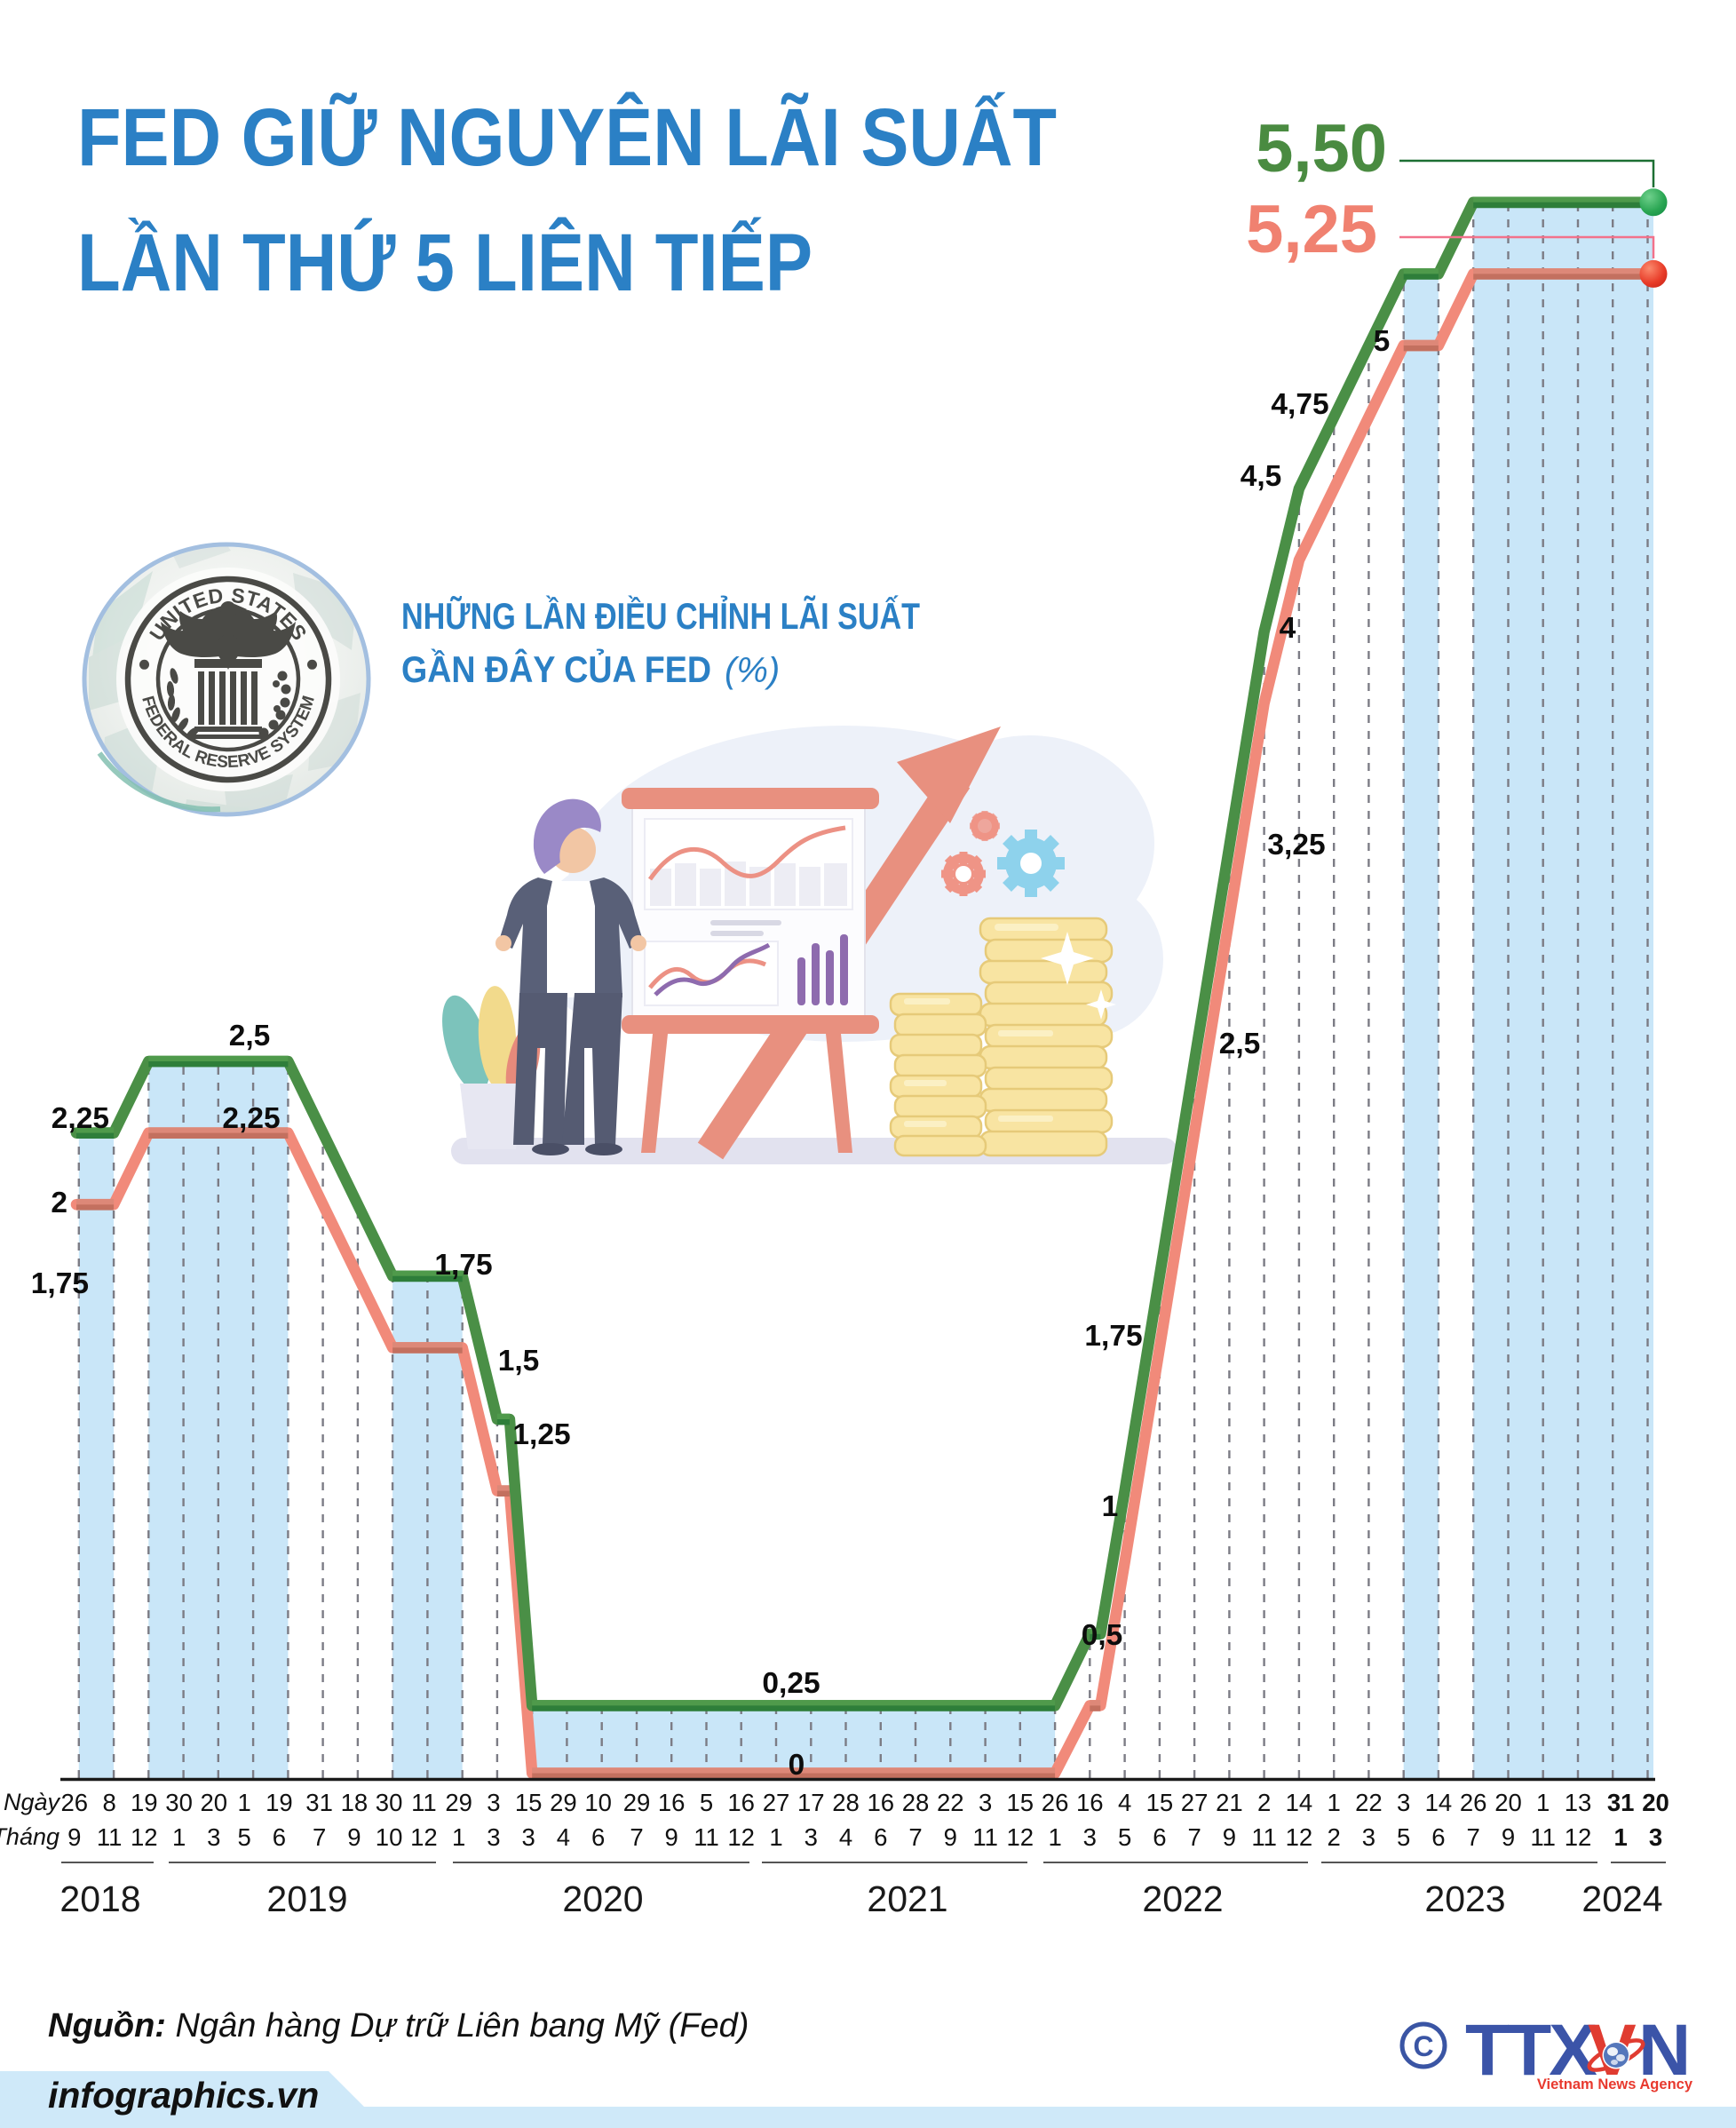 The width and height of the screenshot is (1736, 2128). I want to click on svg-text: 2018, so click(99, 1898).